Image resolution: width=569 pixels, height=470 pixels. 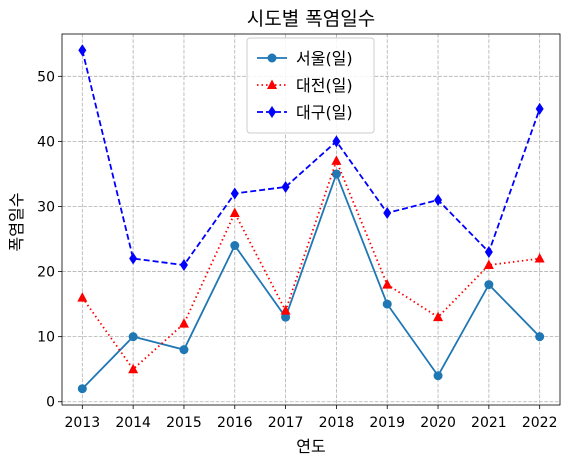 What do you see at coordinates (311, 418) in the screenshot?
I see `x-axis-ticks: 2013 2014 2015 2016 2017 2018 2019 2020 2021 2022` at bounding box center [311, 418].